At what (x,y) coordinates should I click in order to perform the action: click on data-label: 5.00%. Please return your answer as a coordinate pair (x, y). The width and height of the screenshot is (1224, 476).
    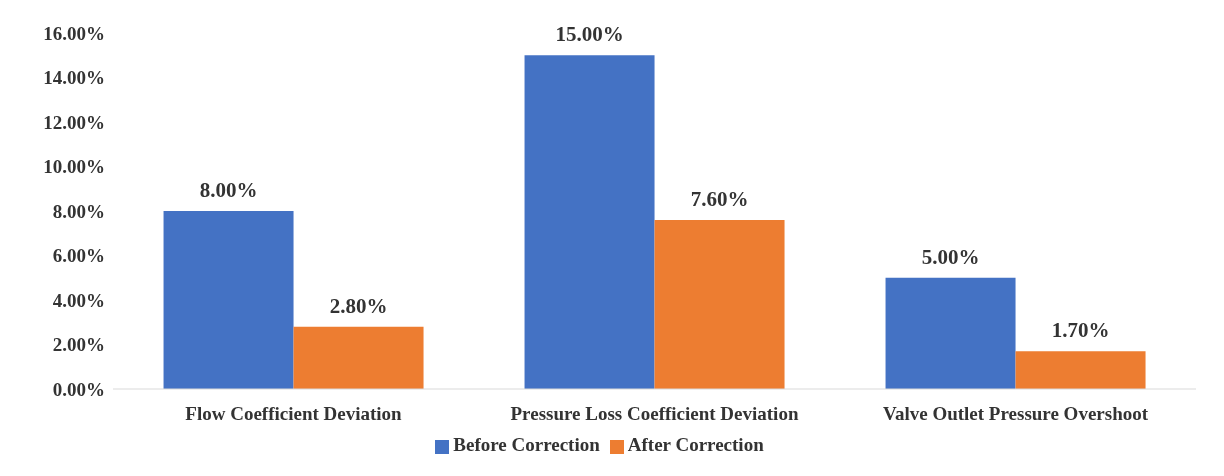
    Looking at the image, I should click on (950, 256).